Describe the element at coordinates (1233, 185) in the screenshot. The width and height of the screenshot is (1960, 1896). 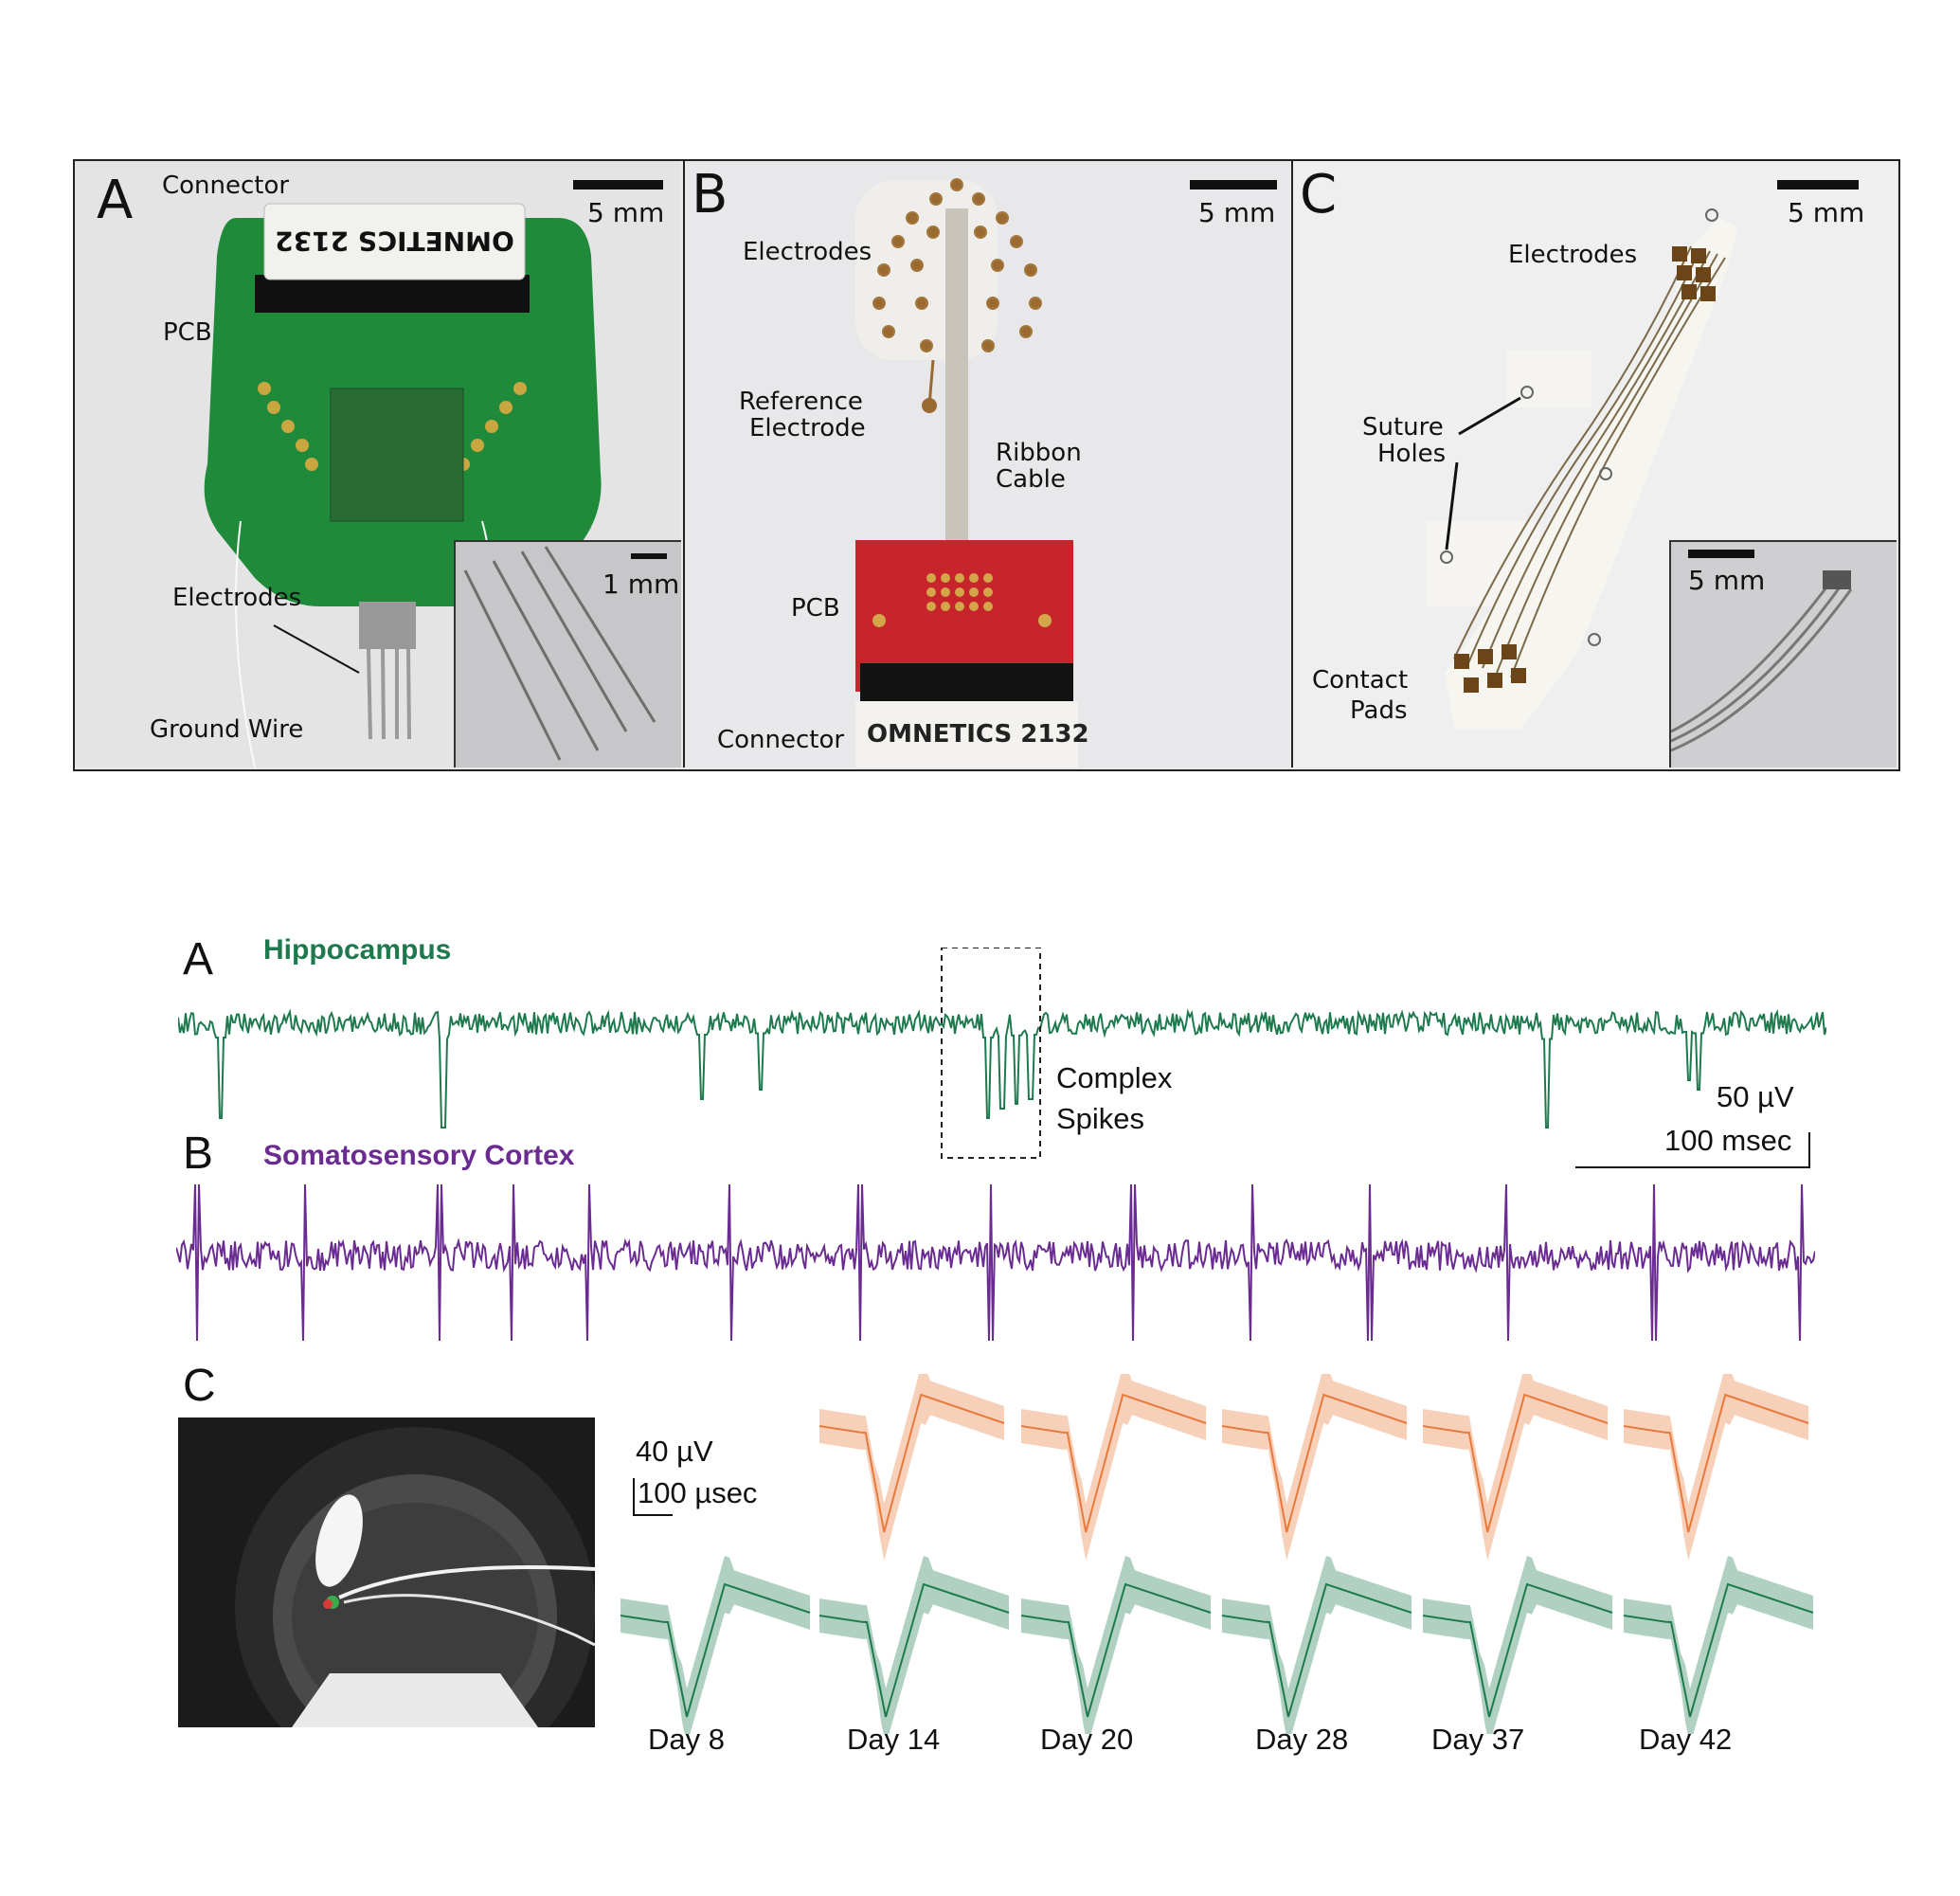
I see `scale-bar-b` at that location.